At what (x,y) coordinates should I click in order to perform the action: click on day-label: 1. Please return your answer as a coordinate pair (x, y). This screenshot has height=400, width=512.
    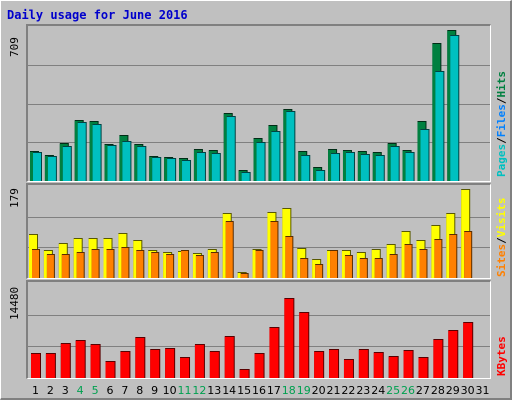
    Looking at the image, I should click on (35, 390).